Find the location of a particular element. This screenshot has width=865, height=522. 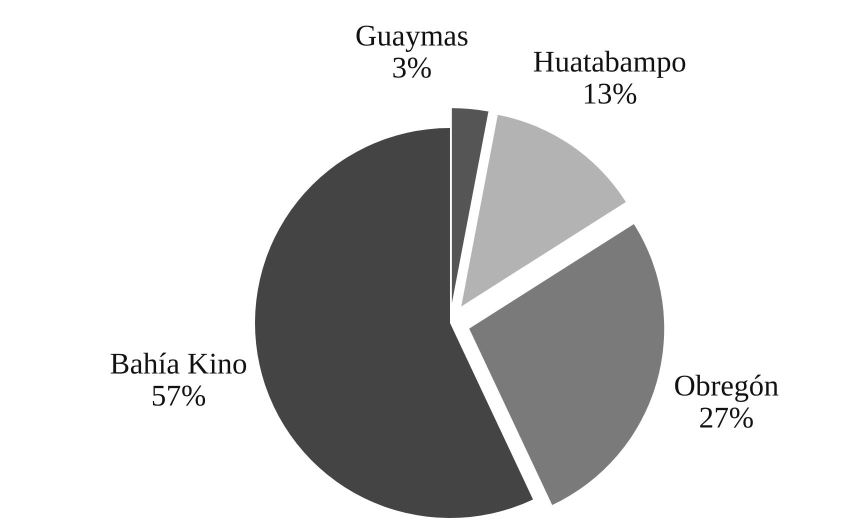

data-label: 27% is located at coordinates (726, 418).